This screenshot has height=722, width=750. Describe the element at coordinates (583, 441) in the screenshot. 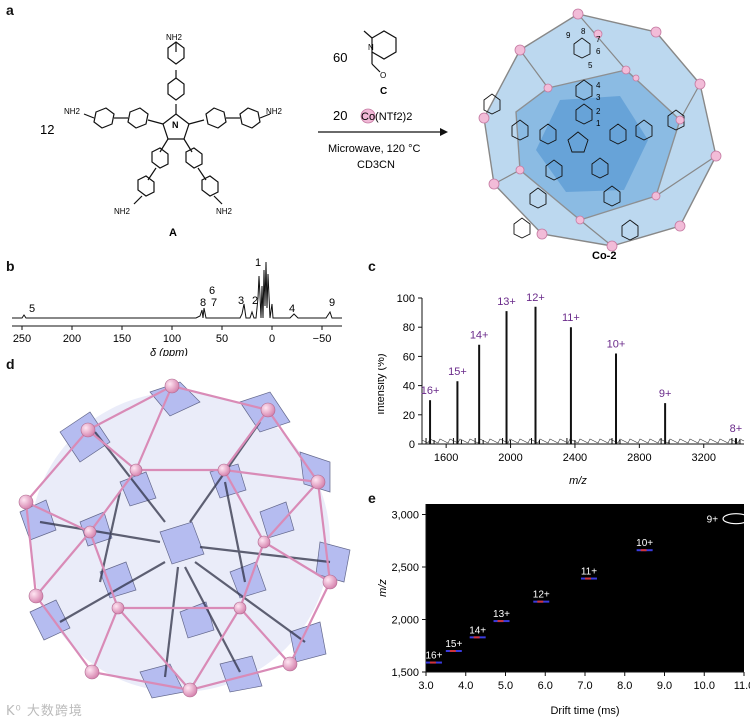

I see `ms-baseline-noise` at that location.